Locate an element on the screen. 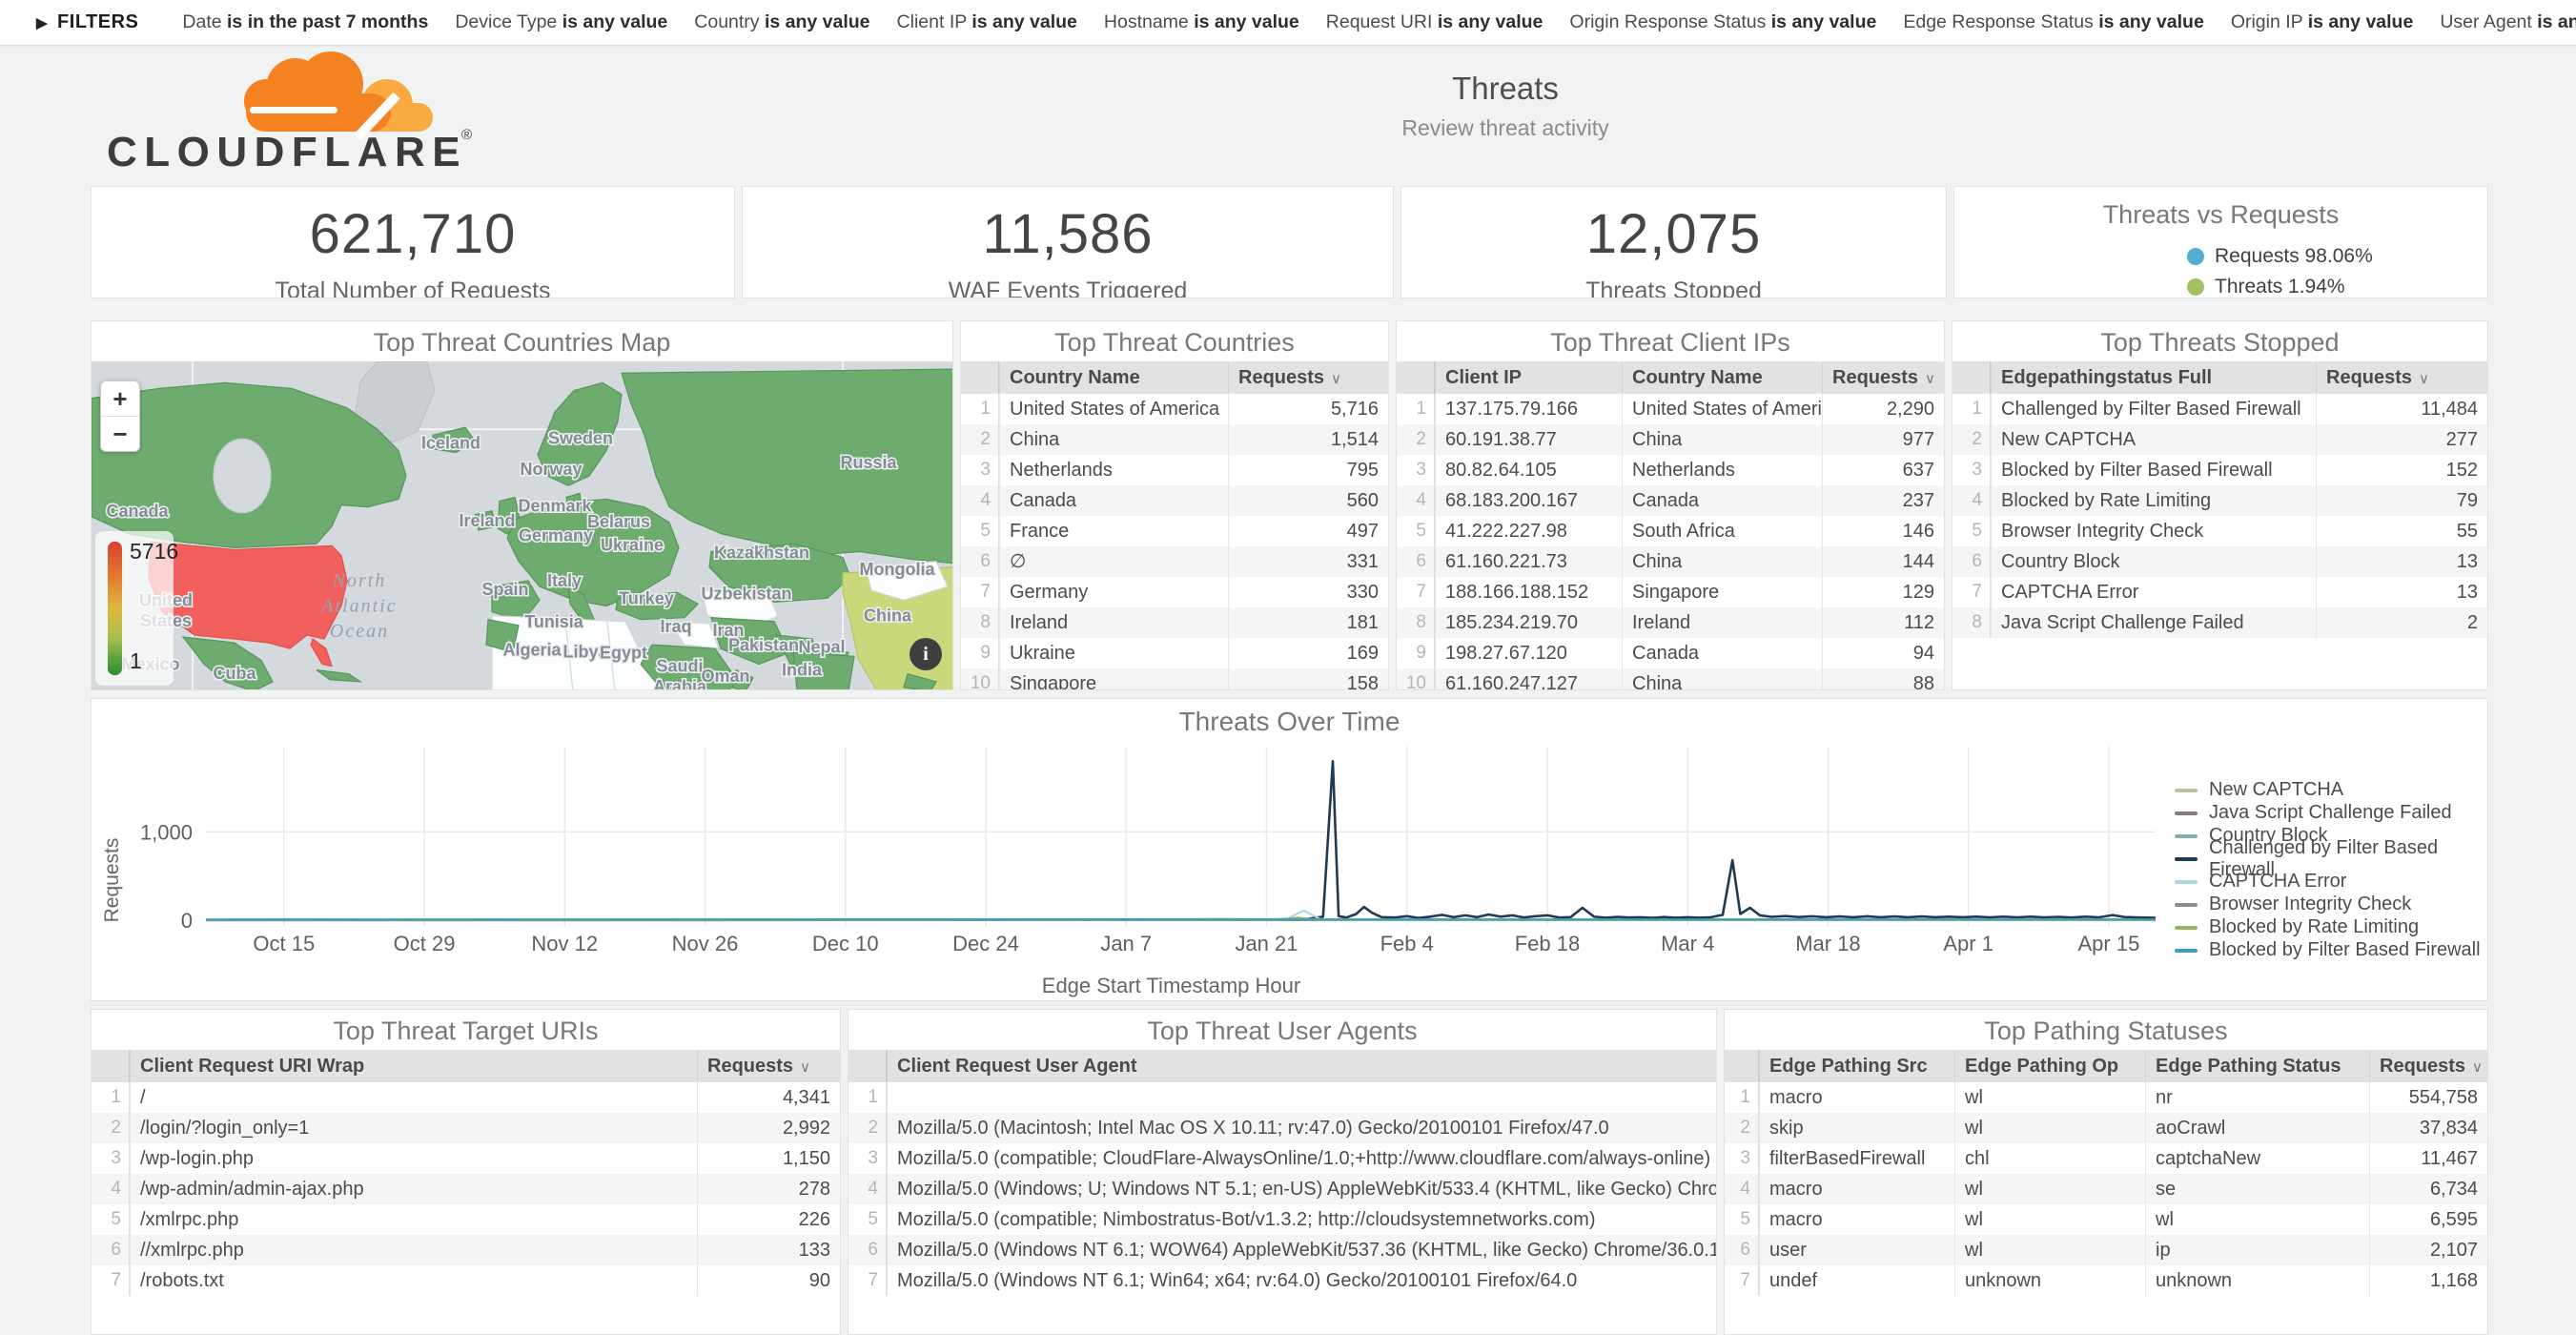 The image size is (2576, 1335). table-row: 7 188.166.188.152 Singapore 129 is located at coordinates (1670, 592).